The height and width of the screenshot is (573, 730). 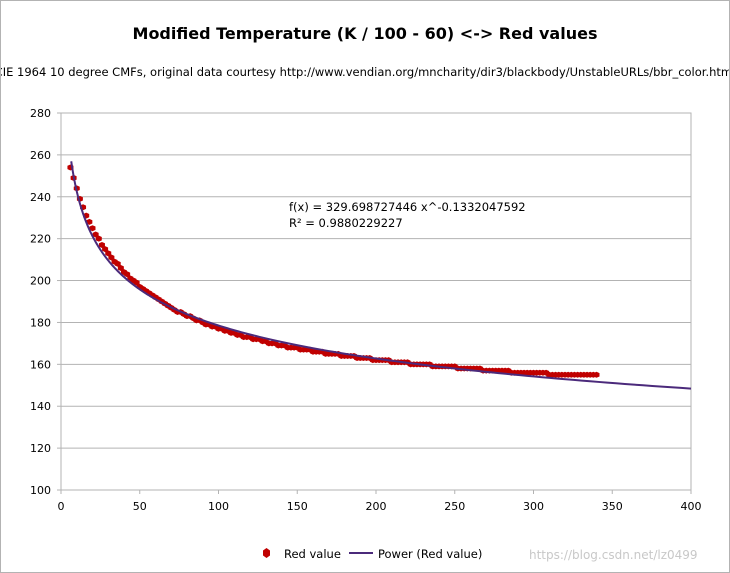 I want to click on y-tick-label-160: 160, so click(x=40, y=364).